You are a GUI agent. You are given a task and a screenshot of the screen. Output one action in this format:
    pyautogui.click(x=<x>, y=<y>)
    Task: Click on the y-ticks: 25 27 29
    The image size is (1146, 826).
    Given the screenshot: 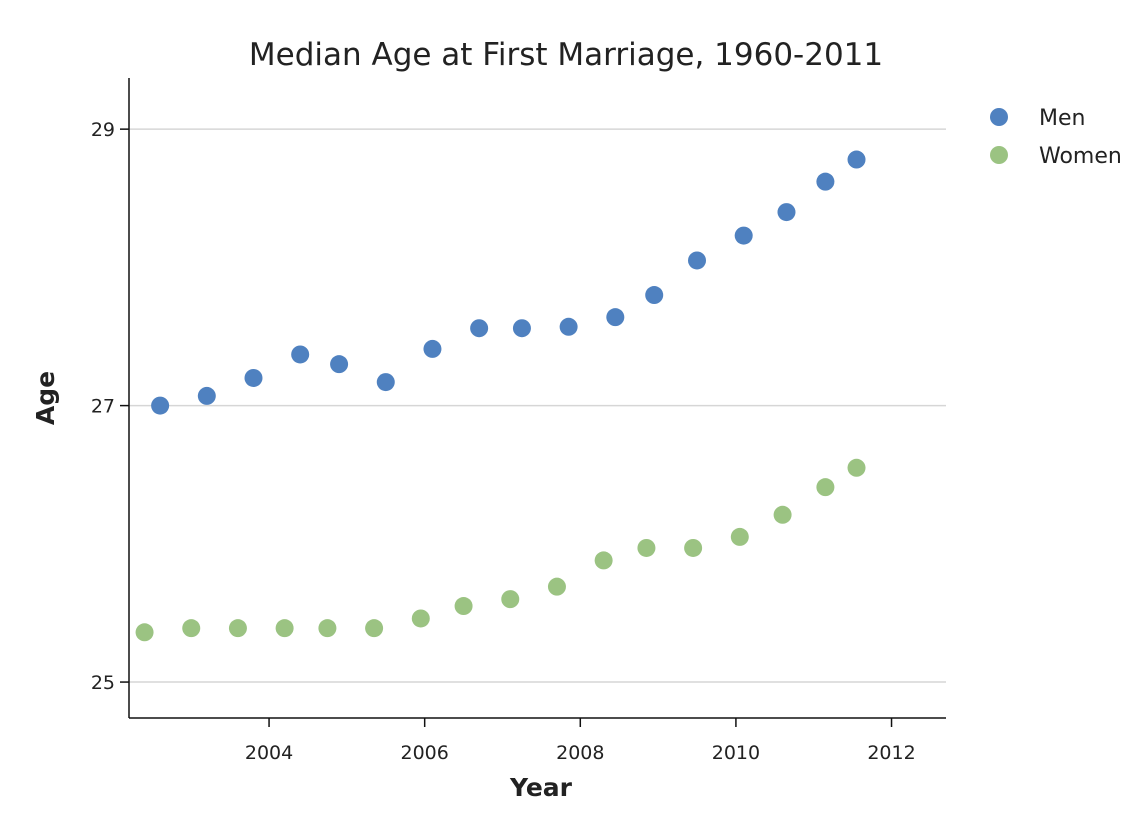 What is the action you would take?
    pyautogui.click(x=110, y=406)
    